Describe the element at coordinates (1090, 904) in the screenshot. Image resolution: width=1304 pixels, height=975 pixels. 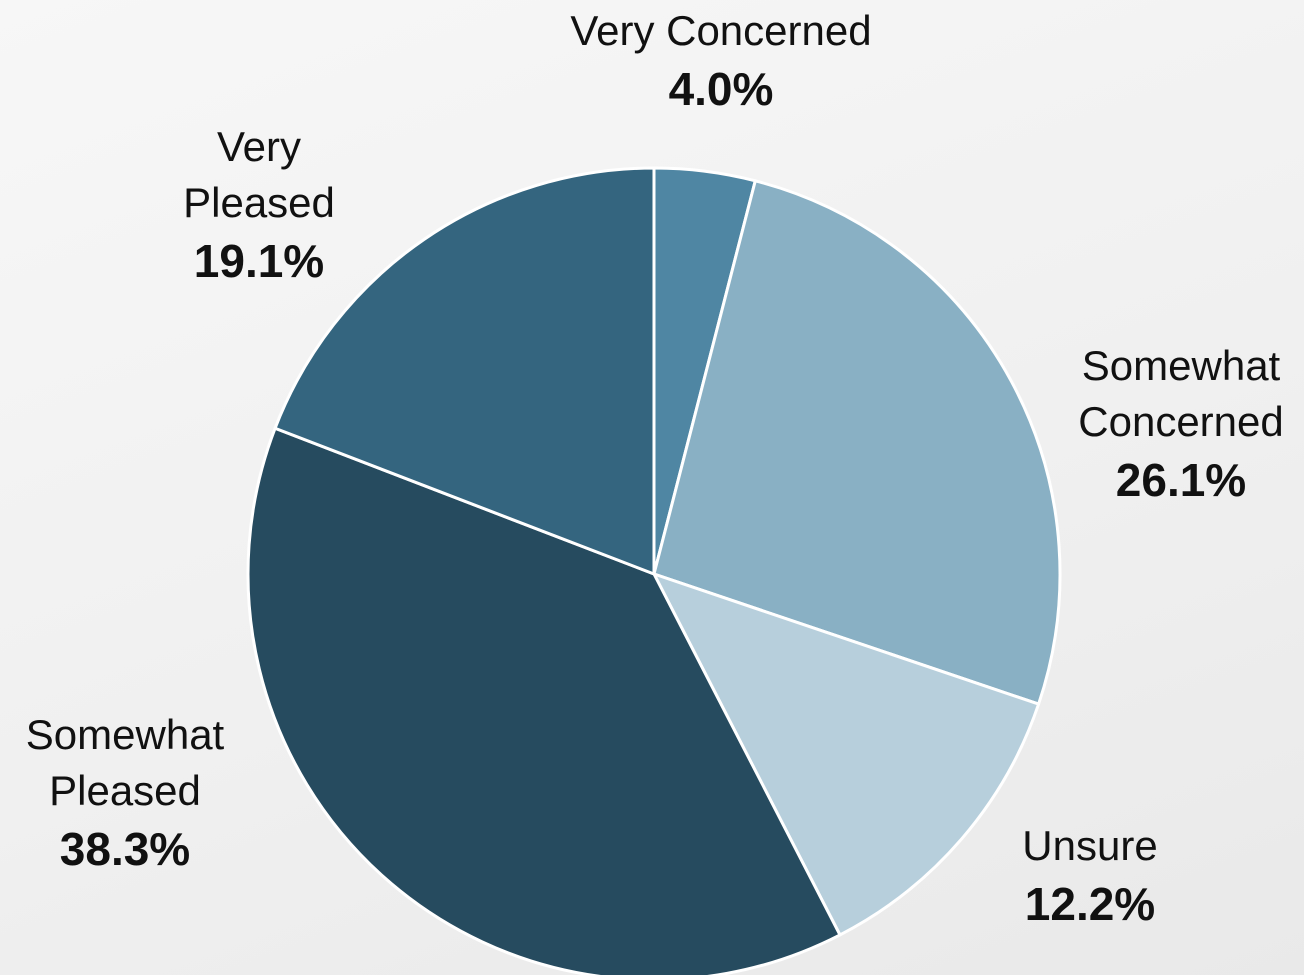
I see `label-unsure-value: 12.2%` at that location.